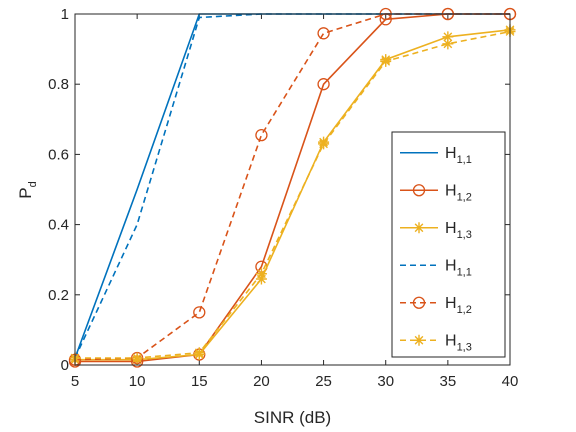 The image size is (576, 432). I want to click on x-tick-label: 10, so click(137, 381).